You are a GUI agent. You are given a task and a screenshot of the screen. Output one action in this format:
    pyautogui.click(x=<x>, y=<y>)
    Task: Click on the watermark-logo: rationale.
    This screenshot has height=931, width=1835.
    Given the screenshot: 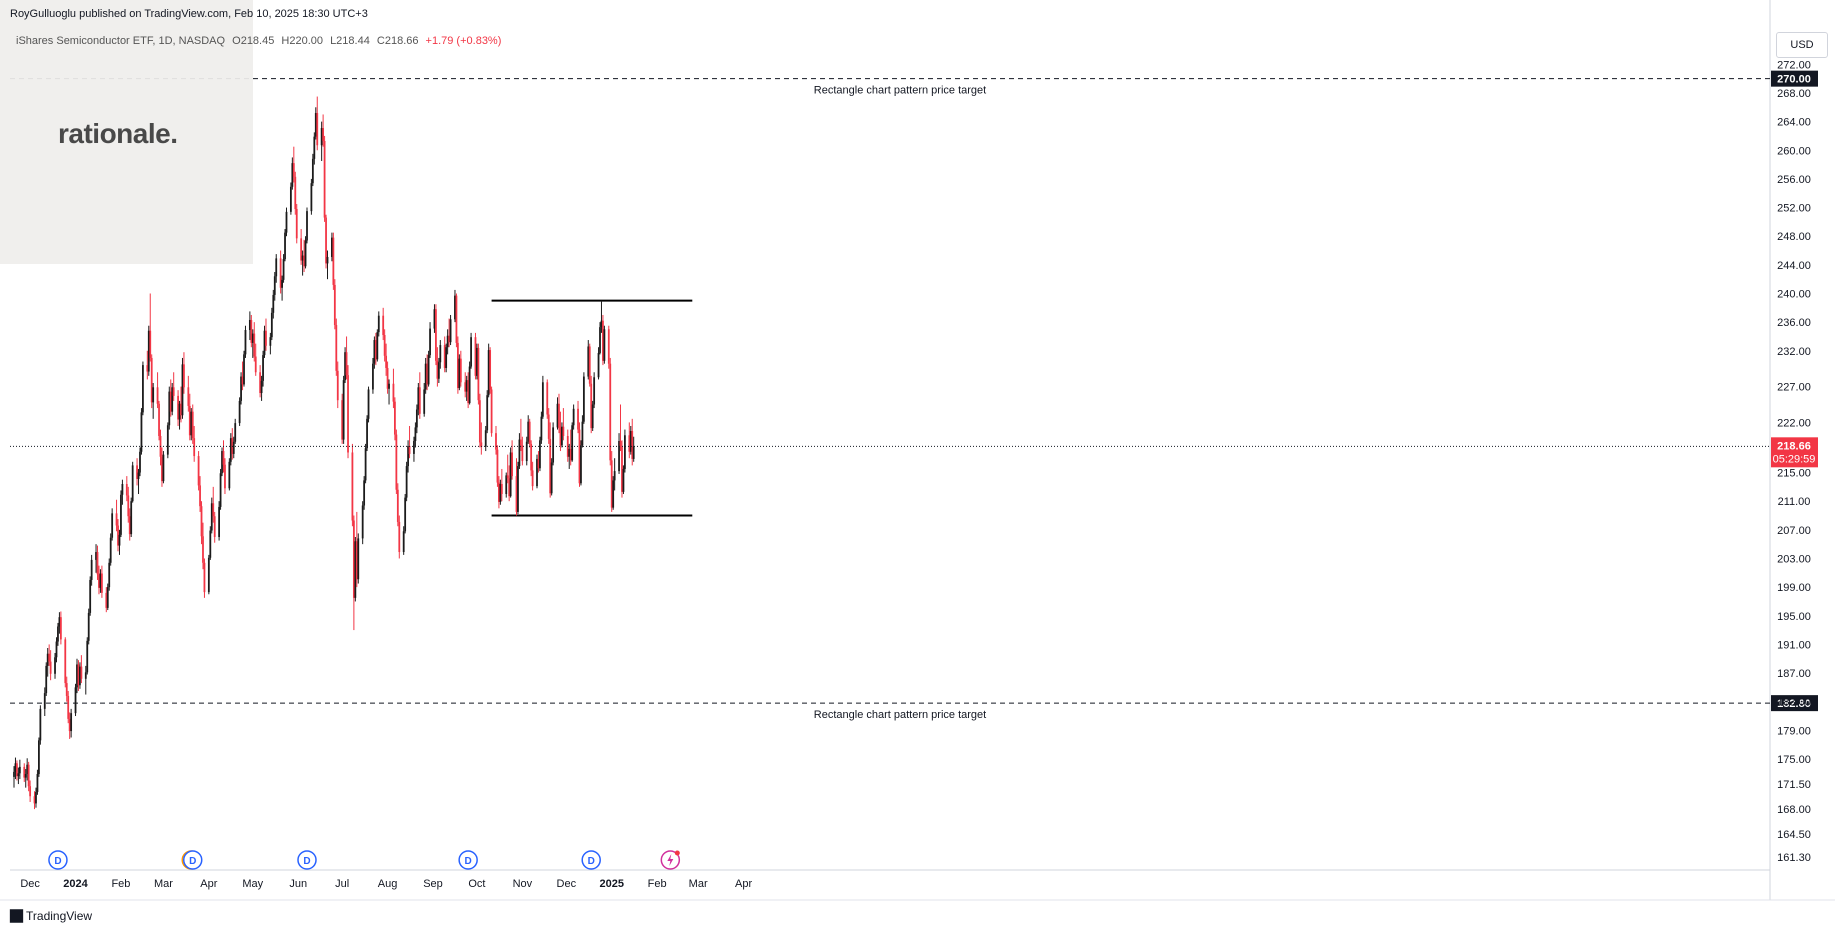 What is the action you would take?
    pyautogui.click(x=118, y=133)
    